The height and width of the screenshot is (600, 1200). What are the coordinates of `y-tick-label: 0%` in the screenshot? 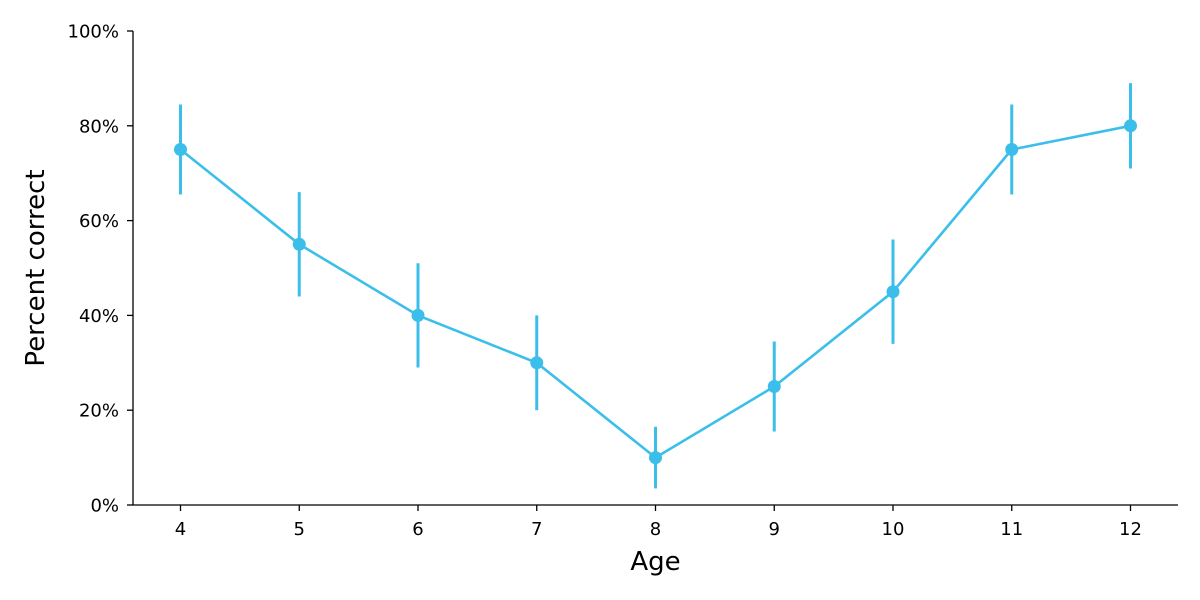 It's located at (104, 506).